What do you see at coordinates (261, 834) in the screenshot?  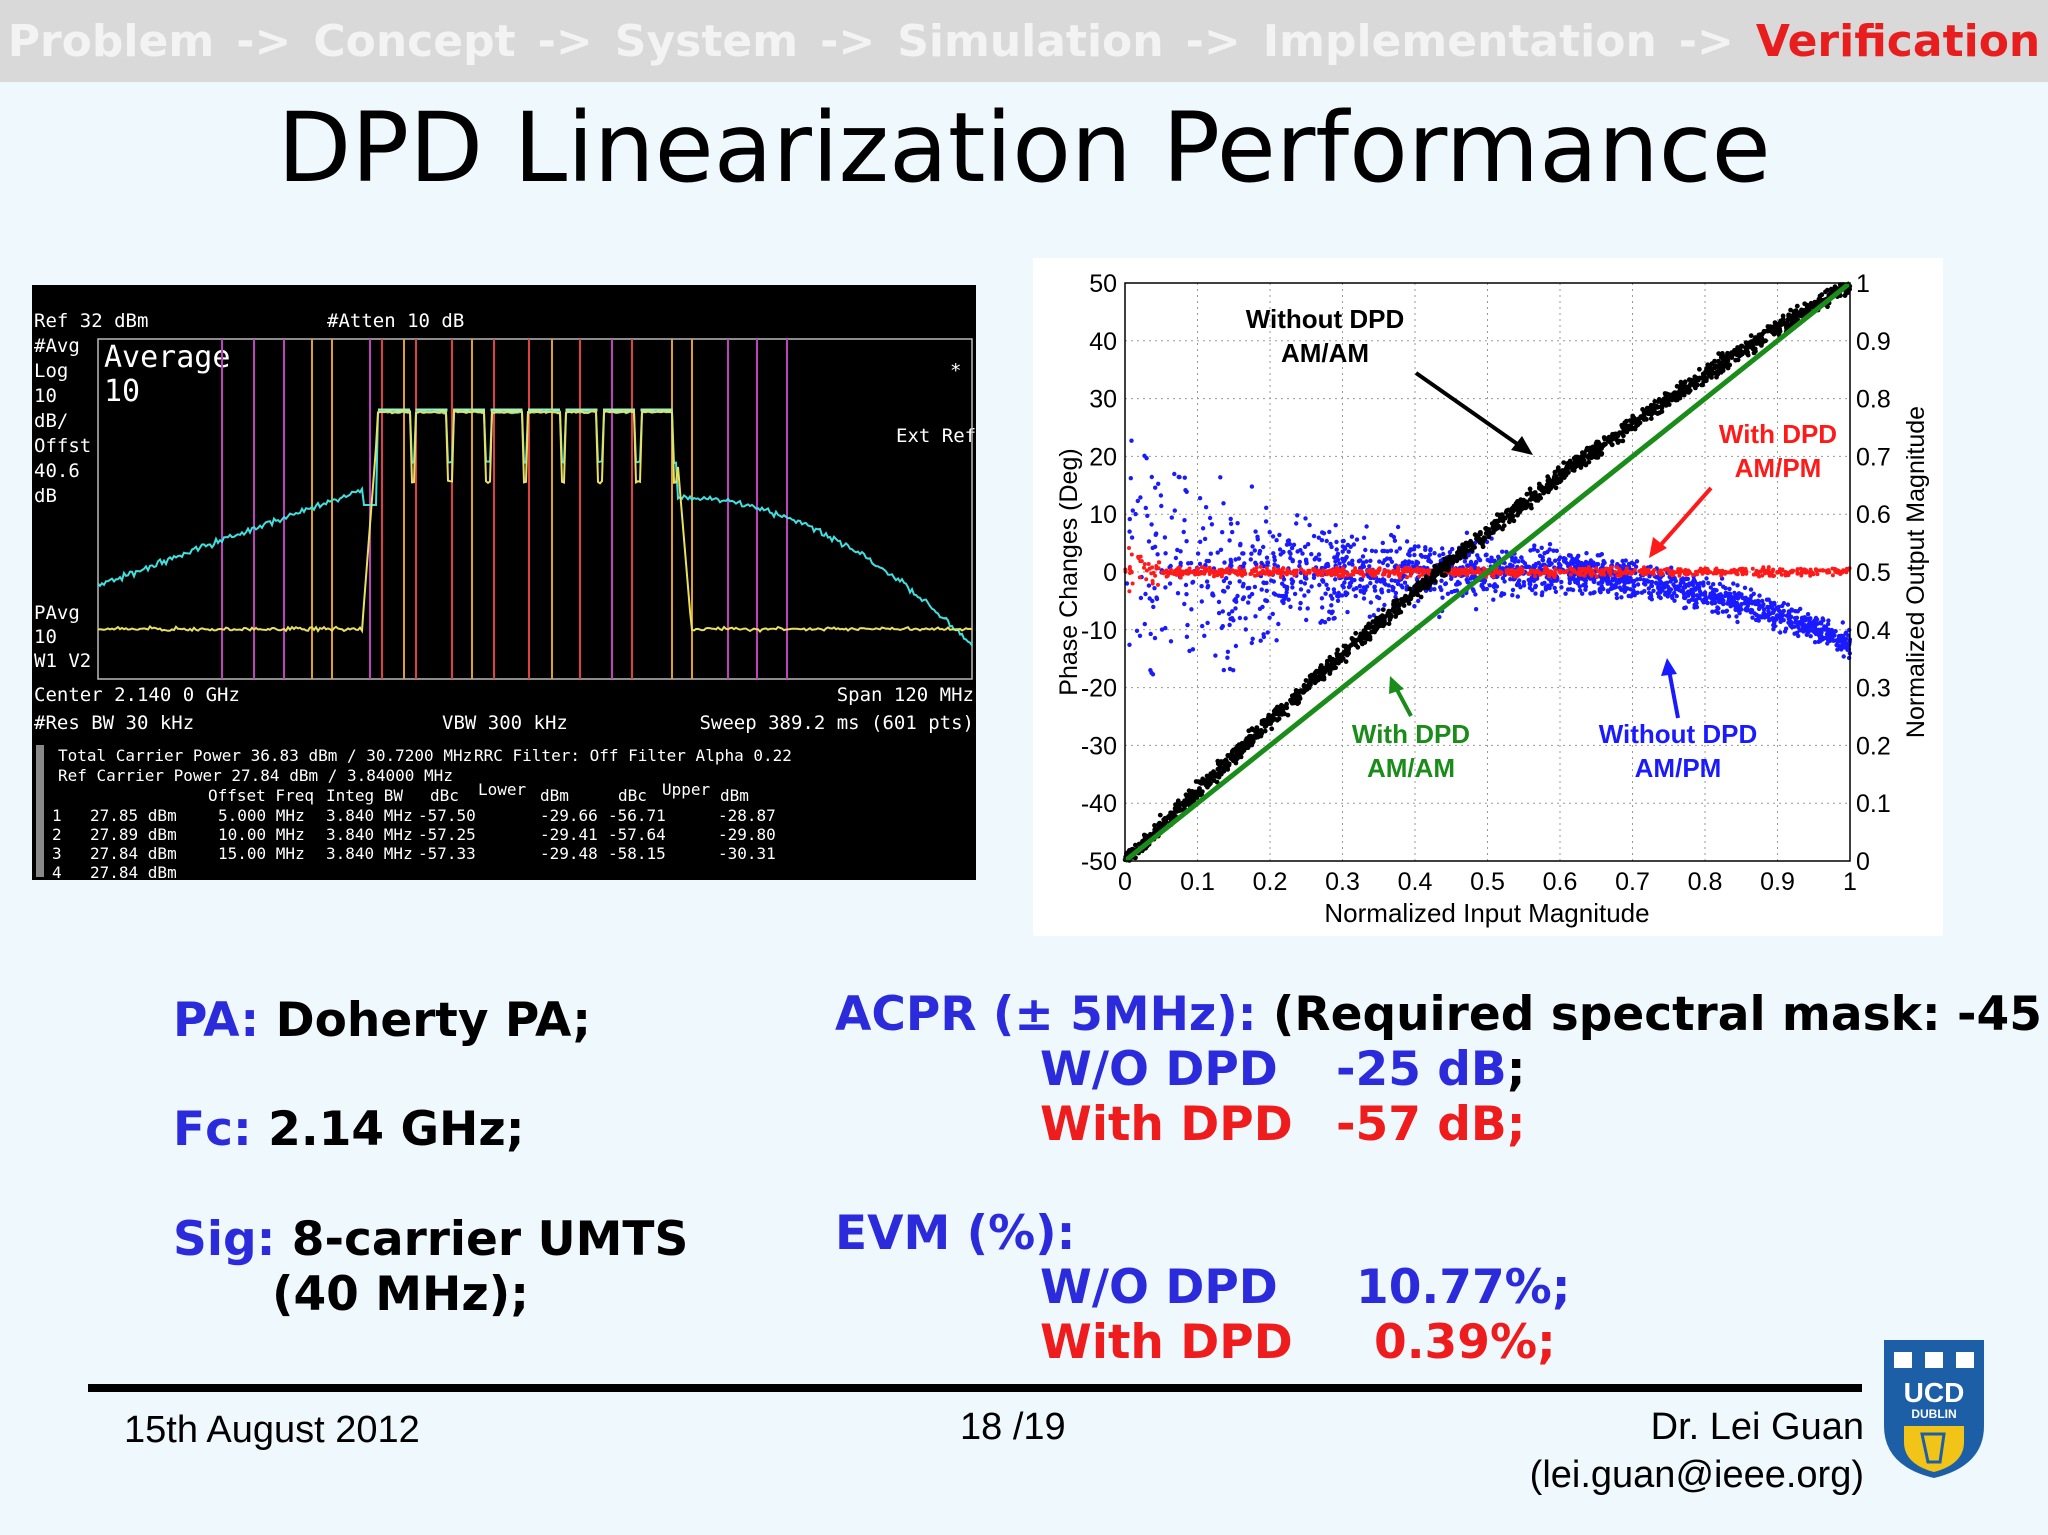 I see `acpr-offset: 10.00 MHz` at bounding box center [261, 834].